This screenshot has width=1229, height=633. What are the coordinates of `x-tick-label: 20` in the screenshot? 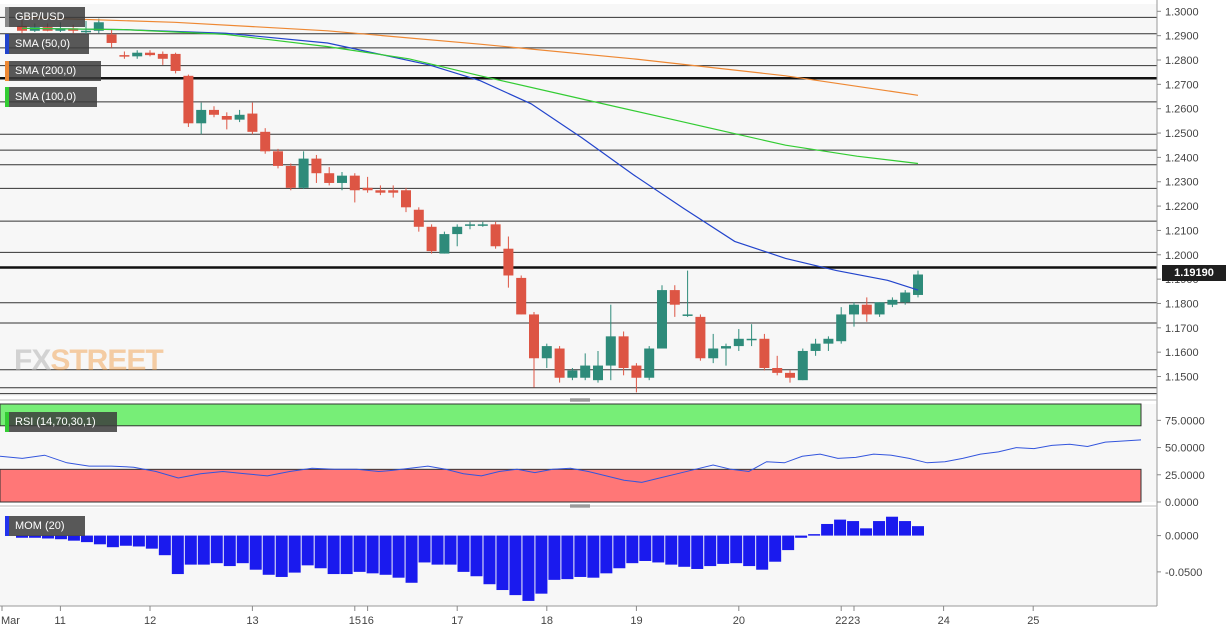 It's located at (739, 621).